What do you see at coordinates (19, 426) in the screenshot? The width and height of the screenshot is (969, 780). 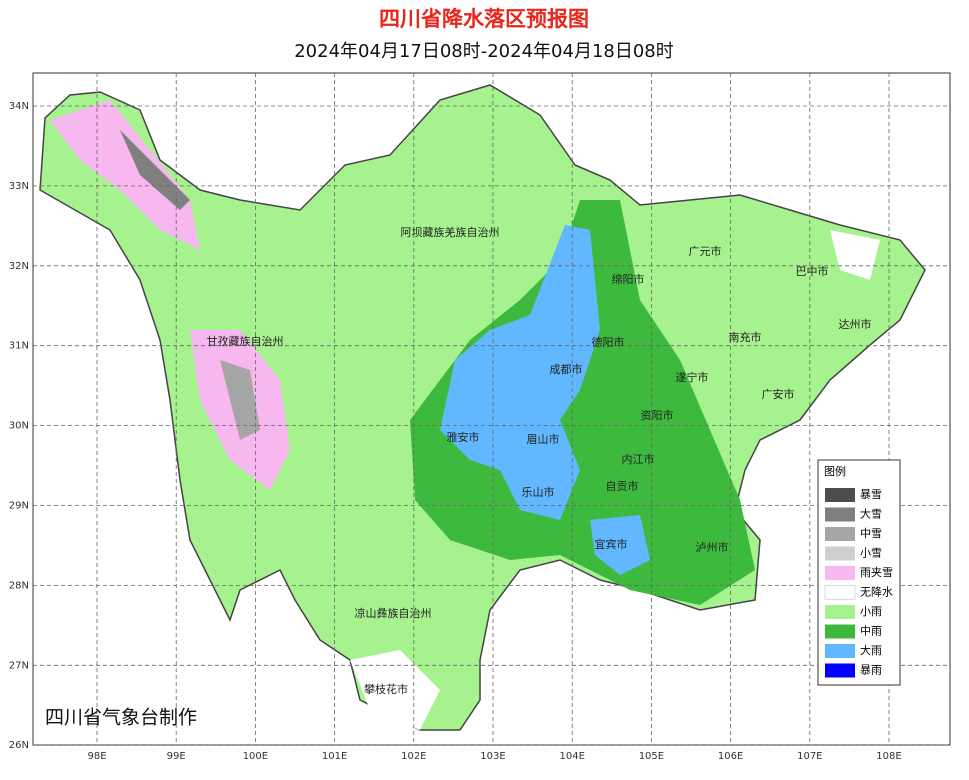 I see `lat-tick-label: 30N` at bounding box center [19, 426].